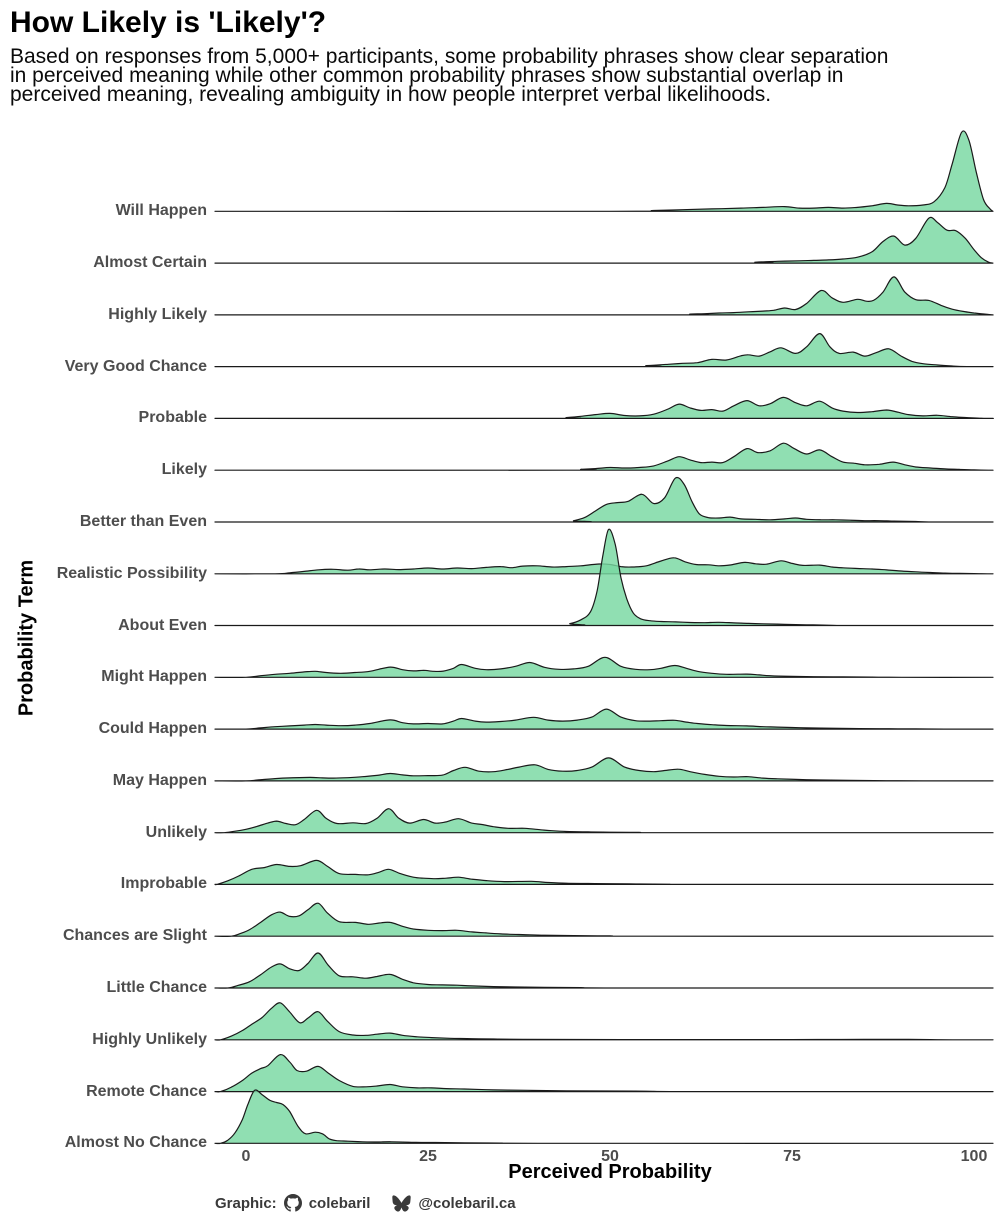 This screenshot has width=1008, height=1224. Describe the element at coordinates (402, 1203) in the screenshot. I see `bluesky-butterfly-icon` at that location.